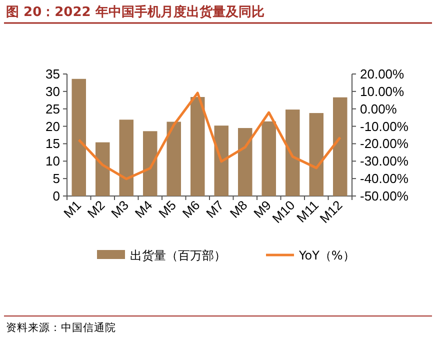 This screenshot has width=436, height=345. Describe the element at coordinates (214, 209) in the screenshot. I see `x-tick-label: M7` at that location.